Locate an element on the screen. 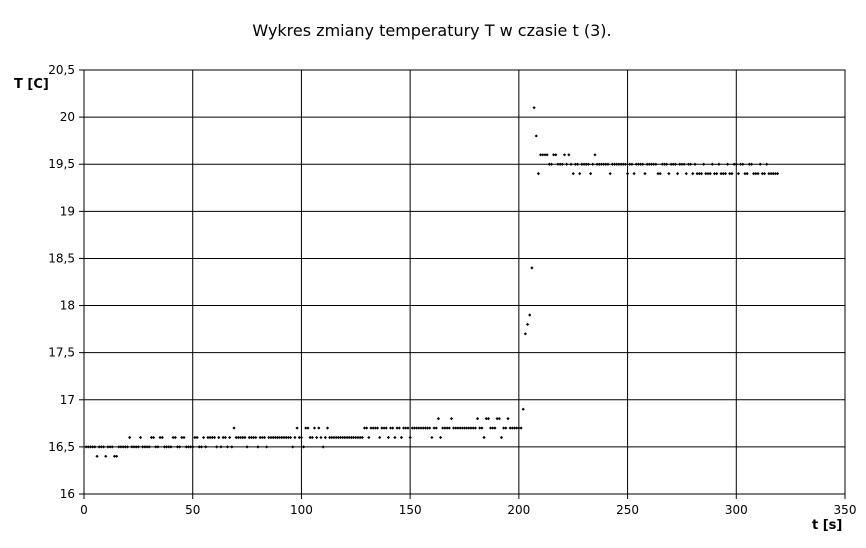 This screenshot has width=866, height=548. x-tick-label: 150 is located at coordinates (410, 510).